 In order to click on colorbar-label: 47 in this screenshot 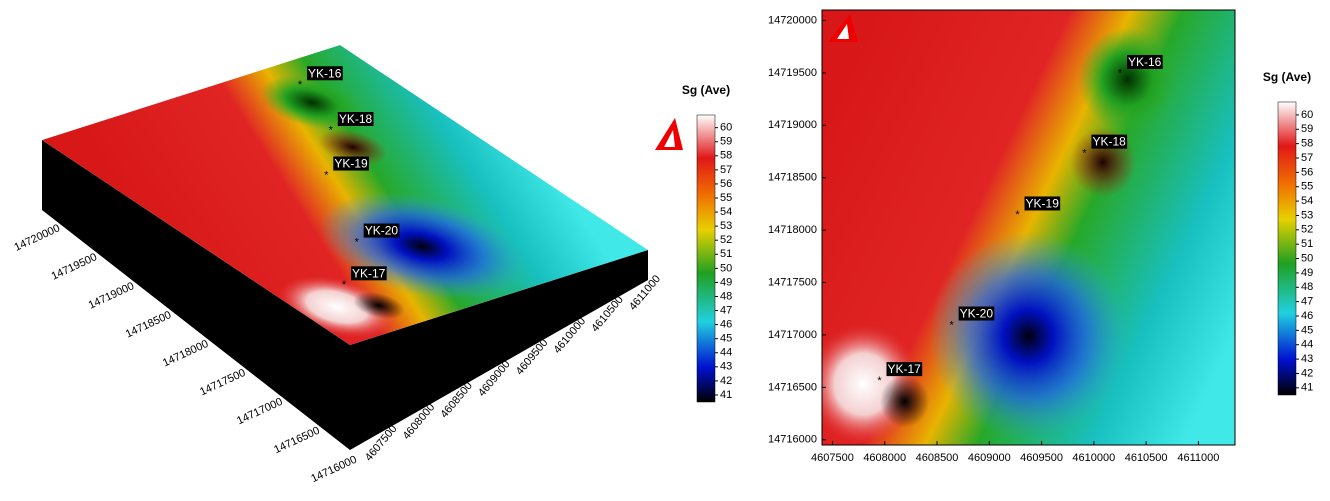, I will do `click(726, 310)`.